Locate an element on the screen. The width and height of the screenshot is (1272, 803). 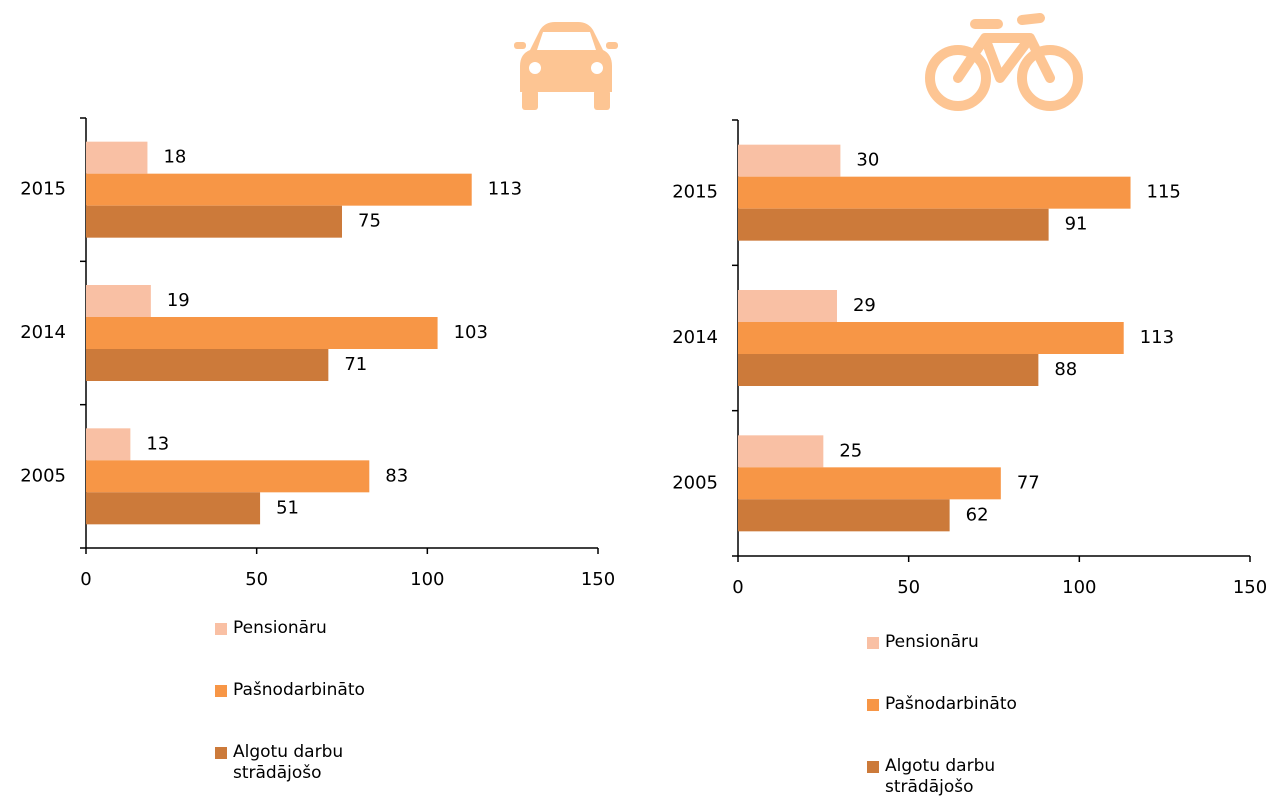
data-label: 75 is located at coordinates (369, 221).